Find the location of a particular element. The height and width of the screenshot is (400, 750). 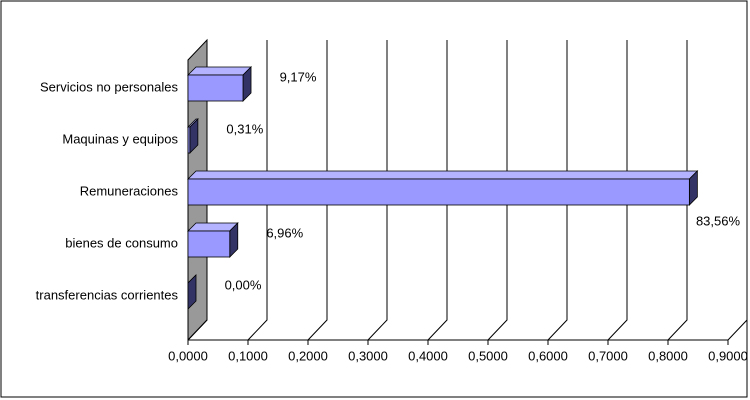

x-tick-label: 0,0000 is located at coordinates (188, 355).